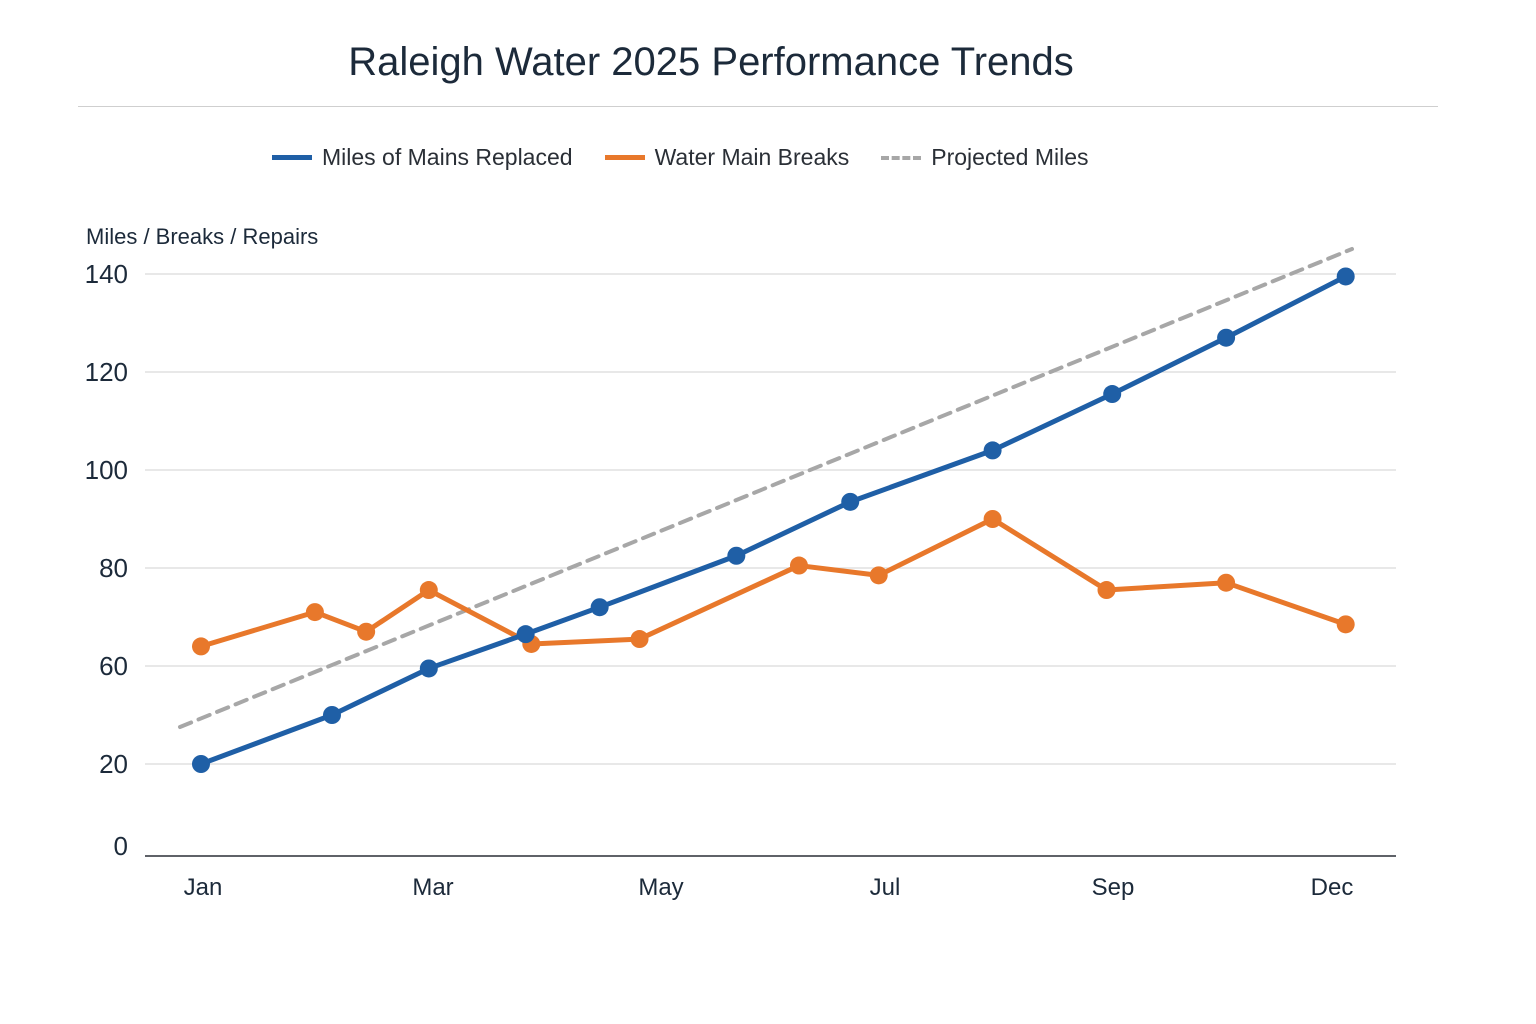 This screenshot has width=1536, height=1024. What do you see at coordinates (901, 157) in the screenshot?
I see `legend-swatch-projected-miles` at bounding box center [901, 157].